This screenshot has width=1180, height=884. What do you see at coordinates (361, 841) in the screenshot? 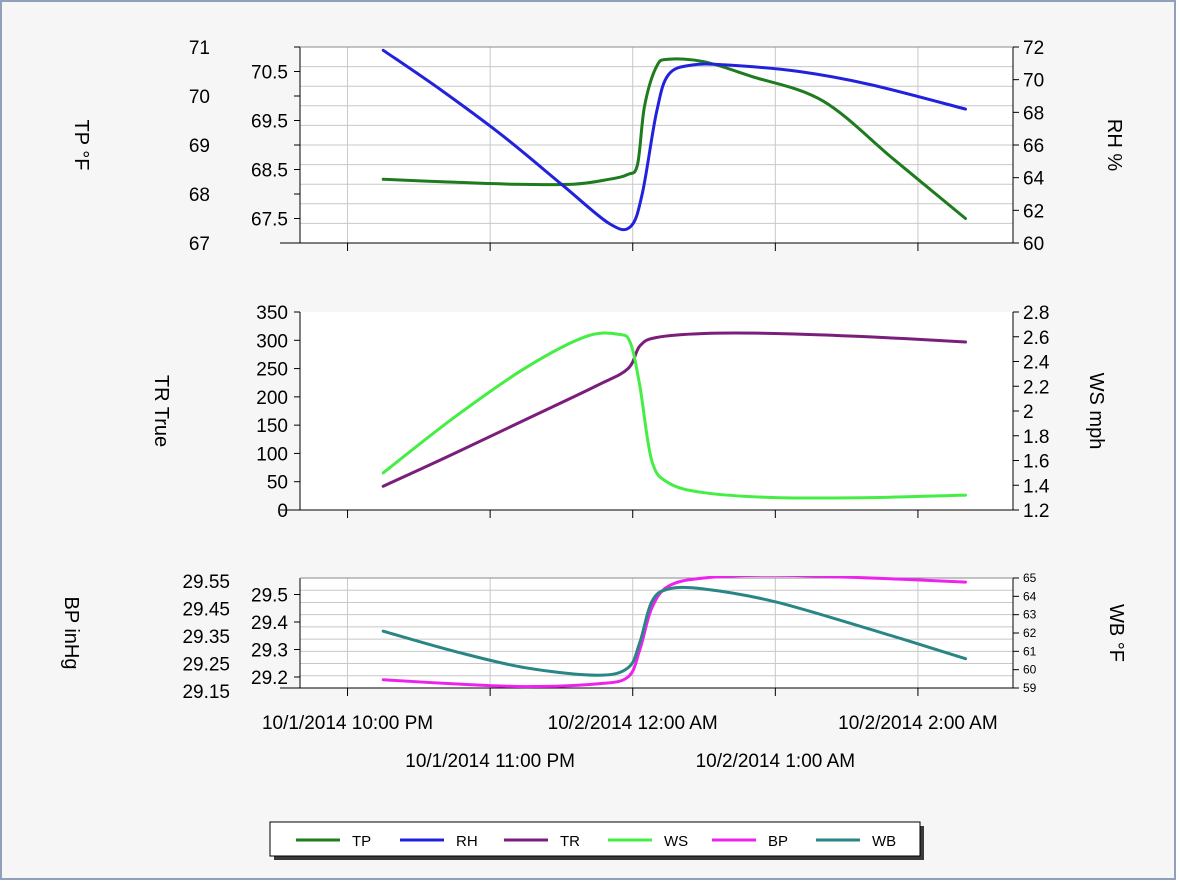
I see `legend-label-tp: TP` at bounding box center [361, 841].